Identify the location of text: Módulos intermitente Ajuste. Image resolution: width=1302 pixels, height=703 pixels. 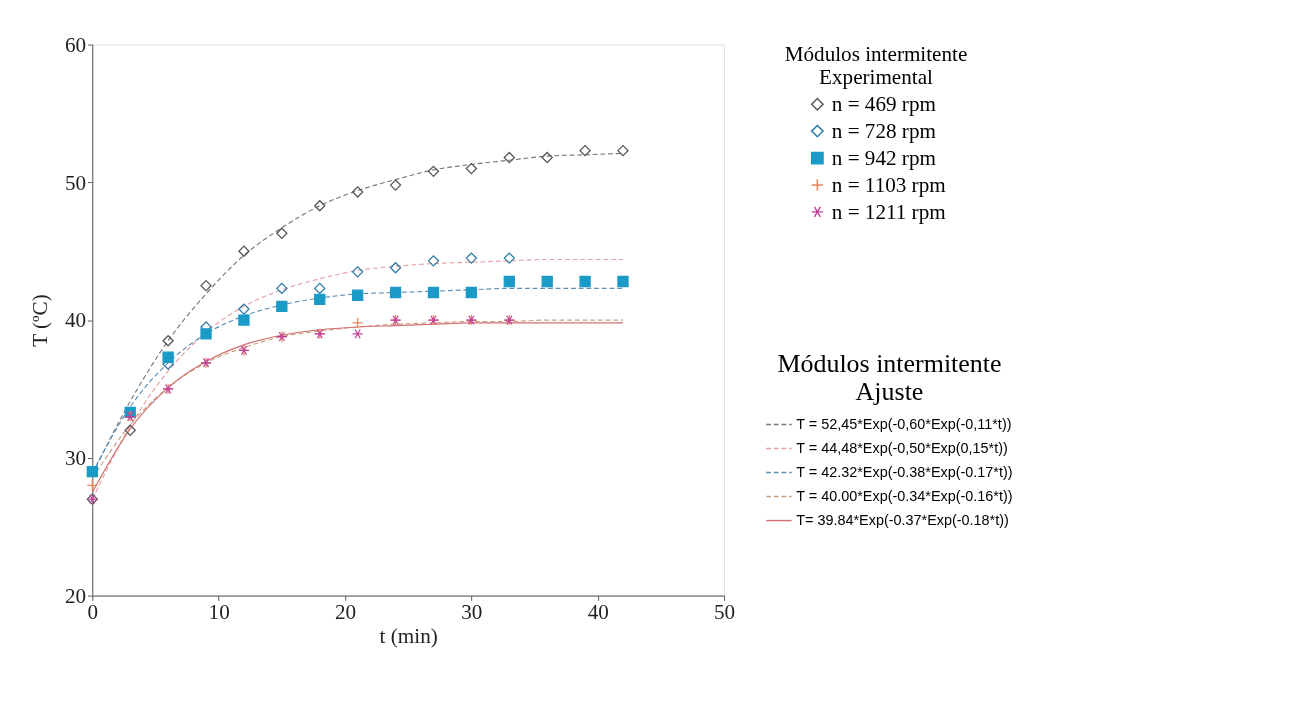
(889, 378).